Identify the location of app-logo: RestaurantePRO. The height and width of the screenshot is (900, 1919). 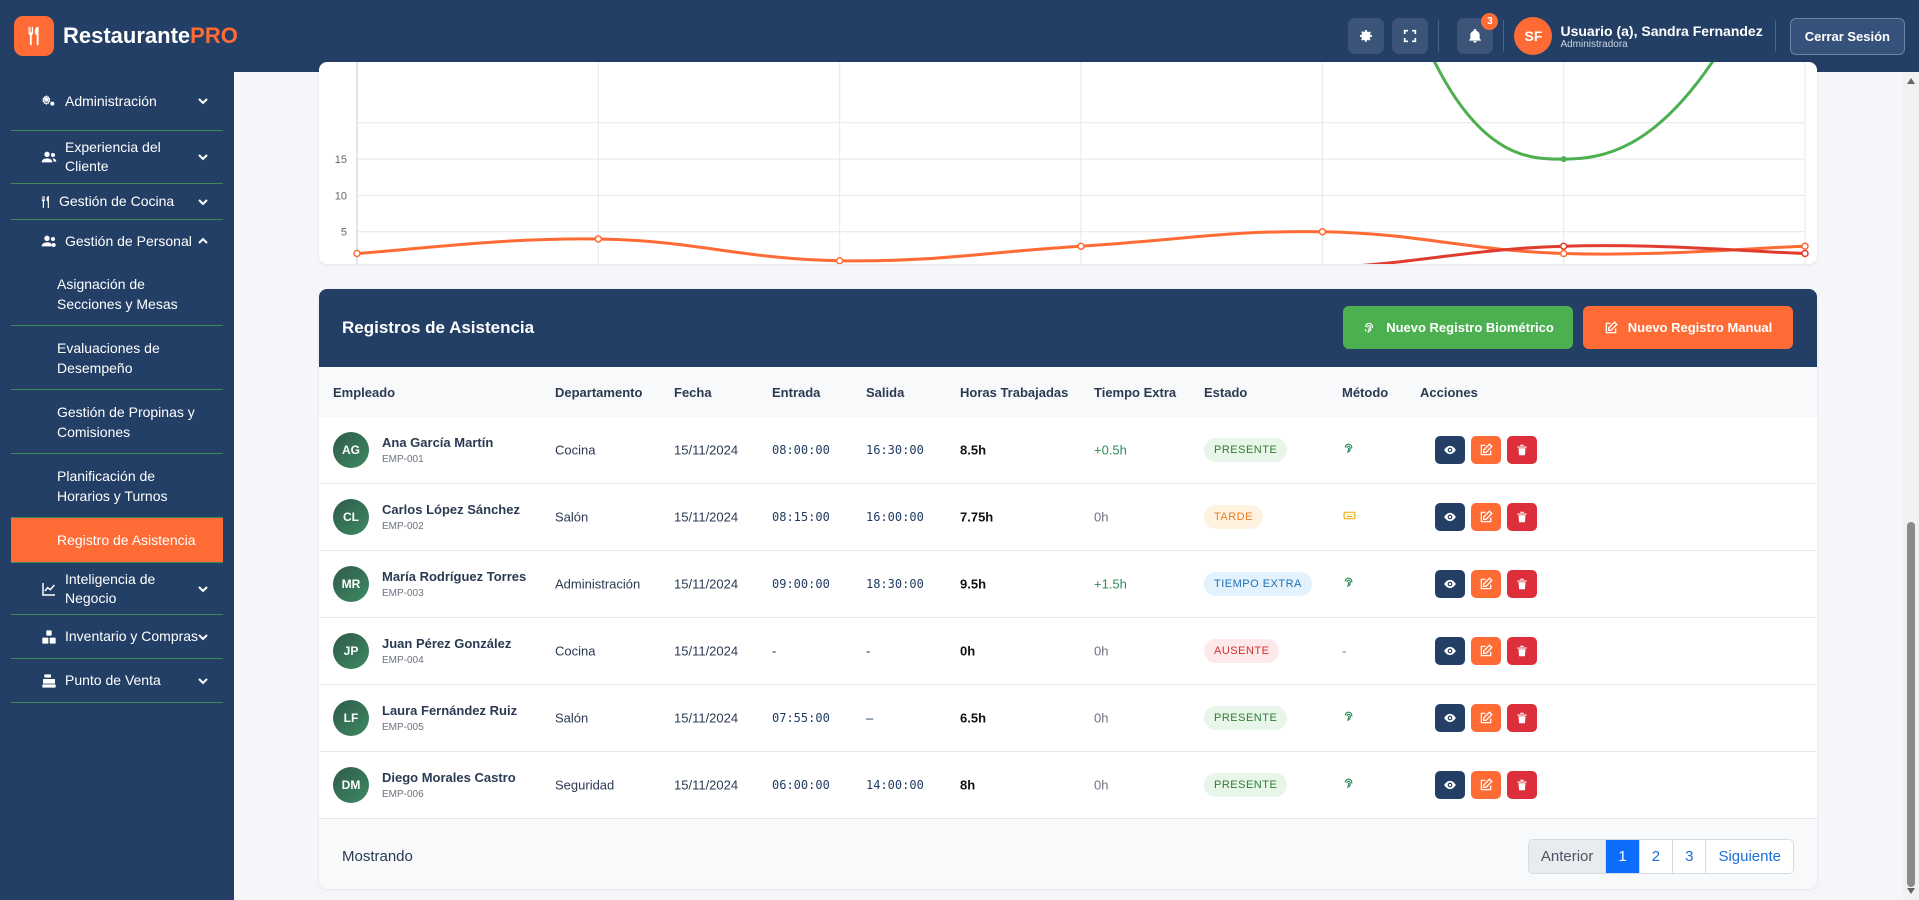
(126, 36).